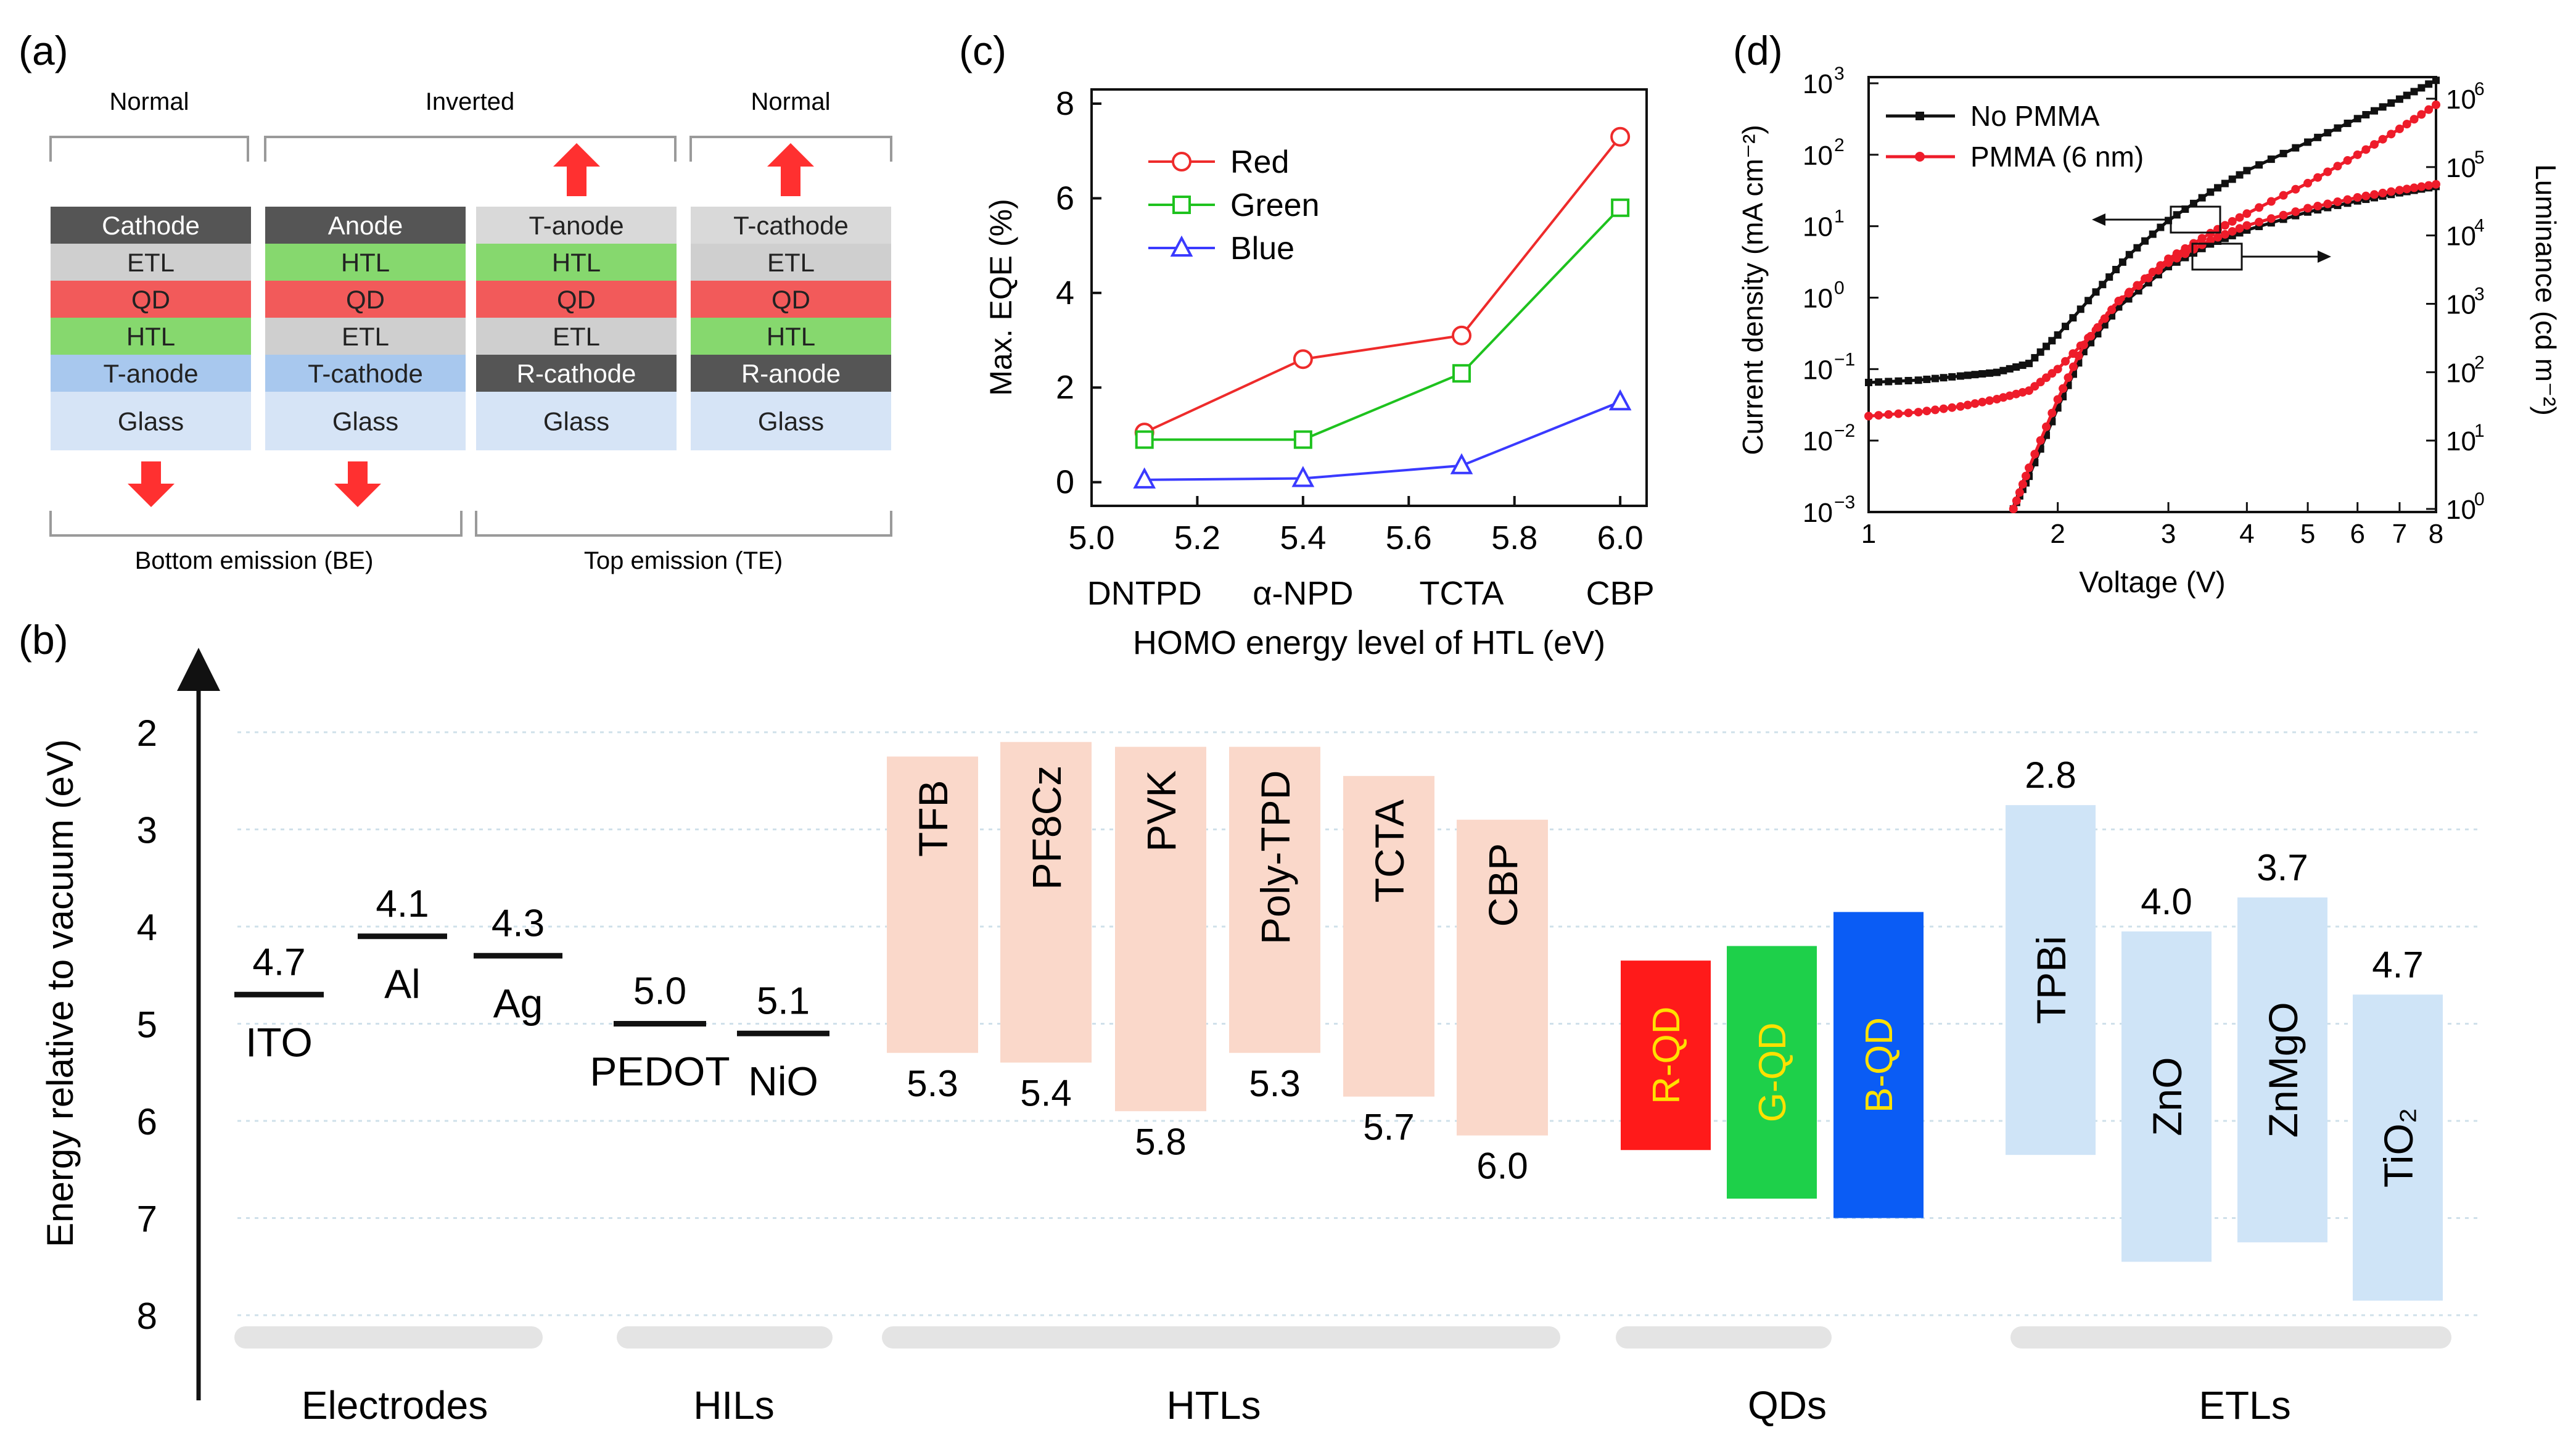 This screenshot has height=1446, width=2576. I want to click on d-ytick-right-label-0: 10, so click(2461, 510).